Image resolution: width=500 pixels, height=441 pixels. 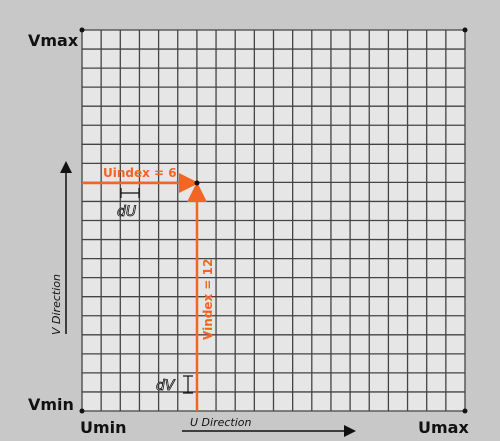 I want to click on index-point, so click(x=197, y=183).